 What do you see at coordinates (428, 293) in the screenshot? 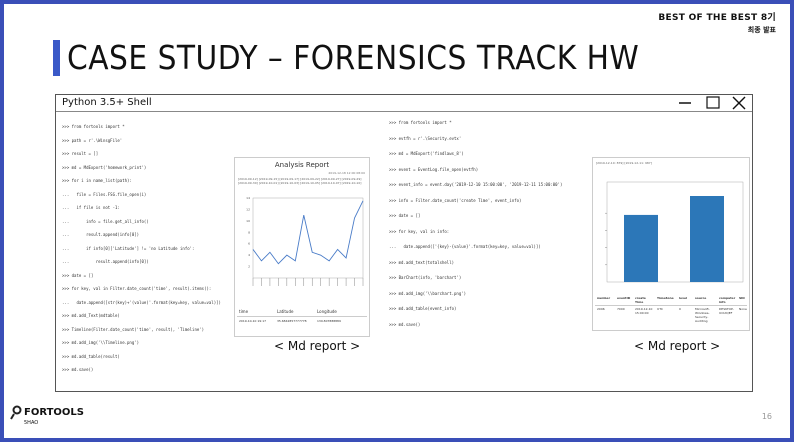
I see `code-line: >>> md.add_img('\\barchart.png')` at bounding box center [428, 293].